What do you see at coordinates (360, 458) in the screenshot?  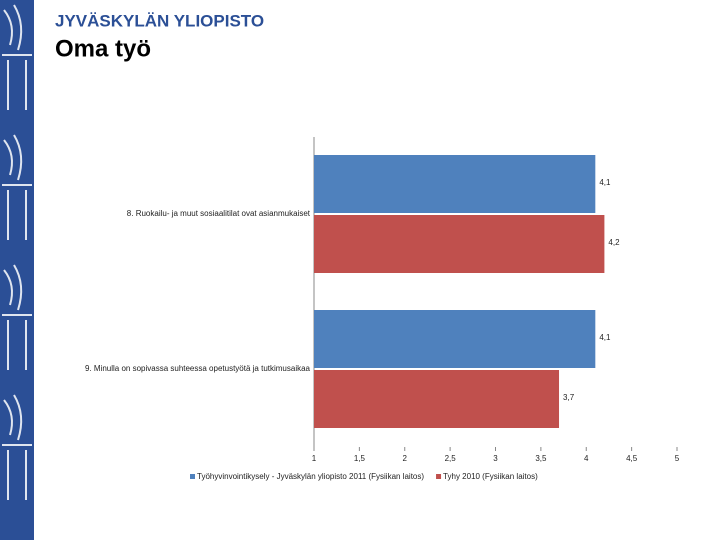 I see `x-tick-label: 1,5` at bounding box center [360, 458].